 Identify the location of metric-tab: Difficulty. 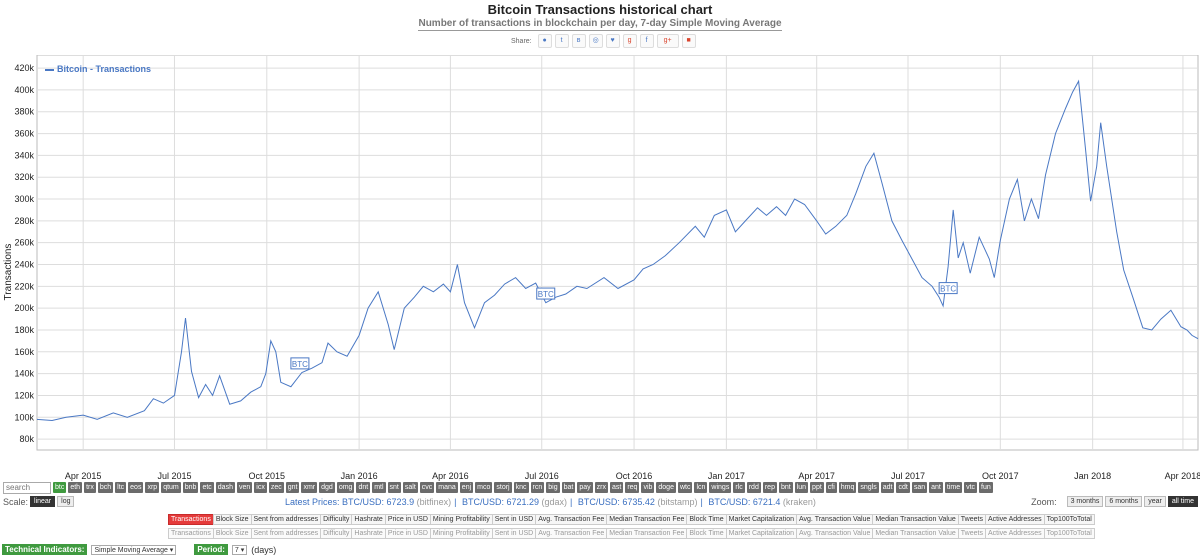
(336, 533).